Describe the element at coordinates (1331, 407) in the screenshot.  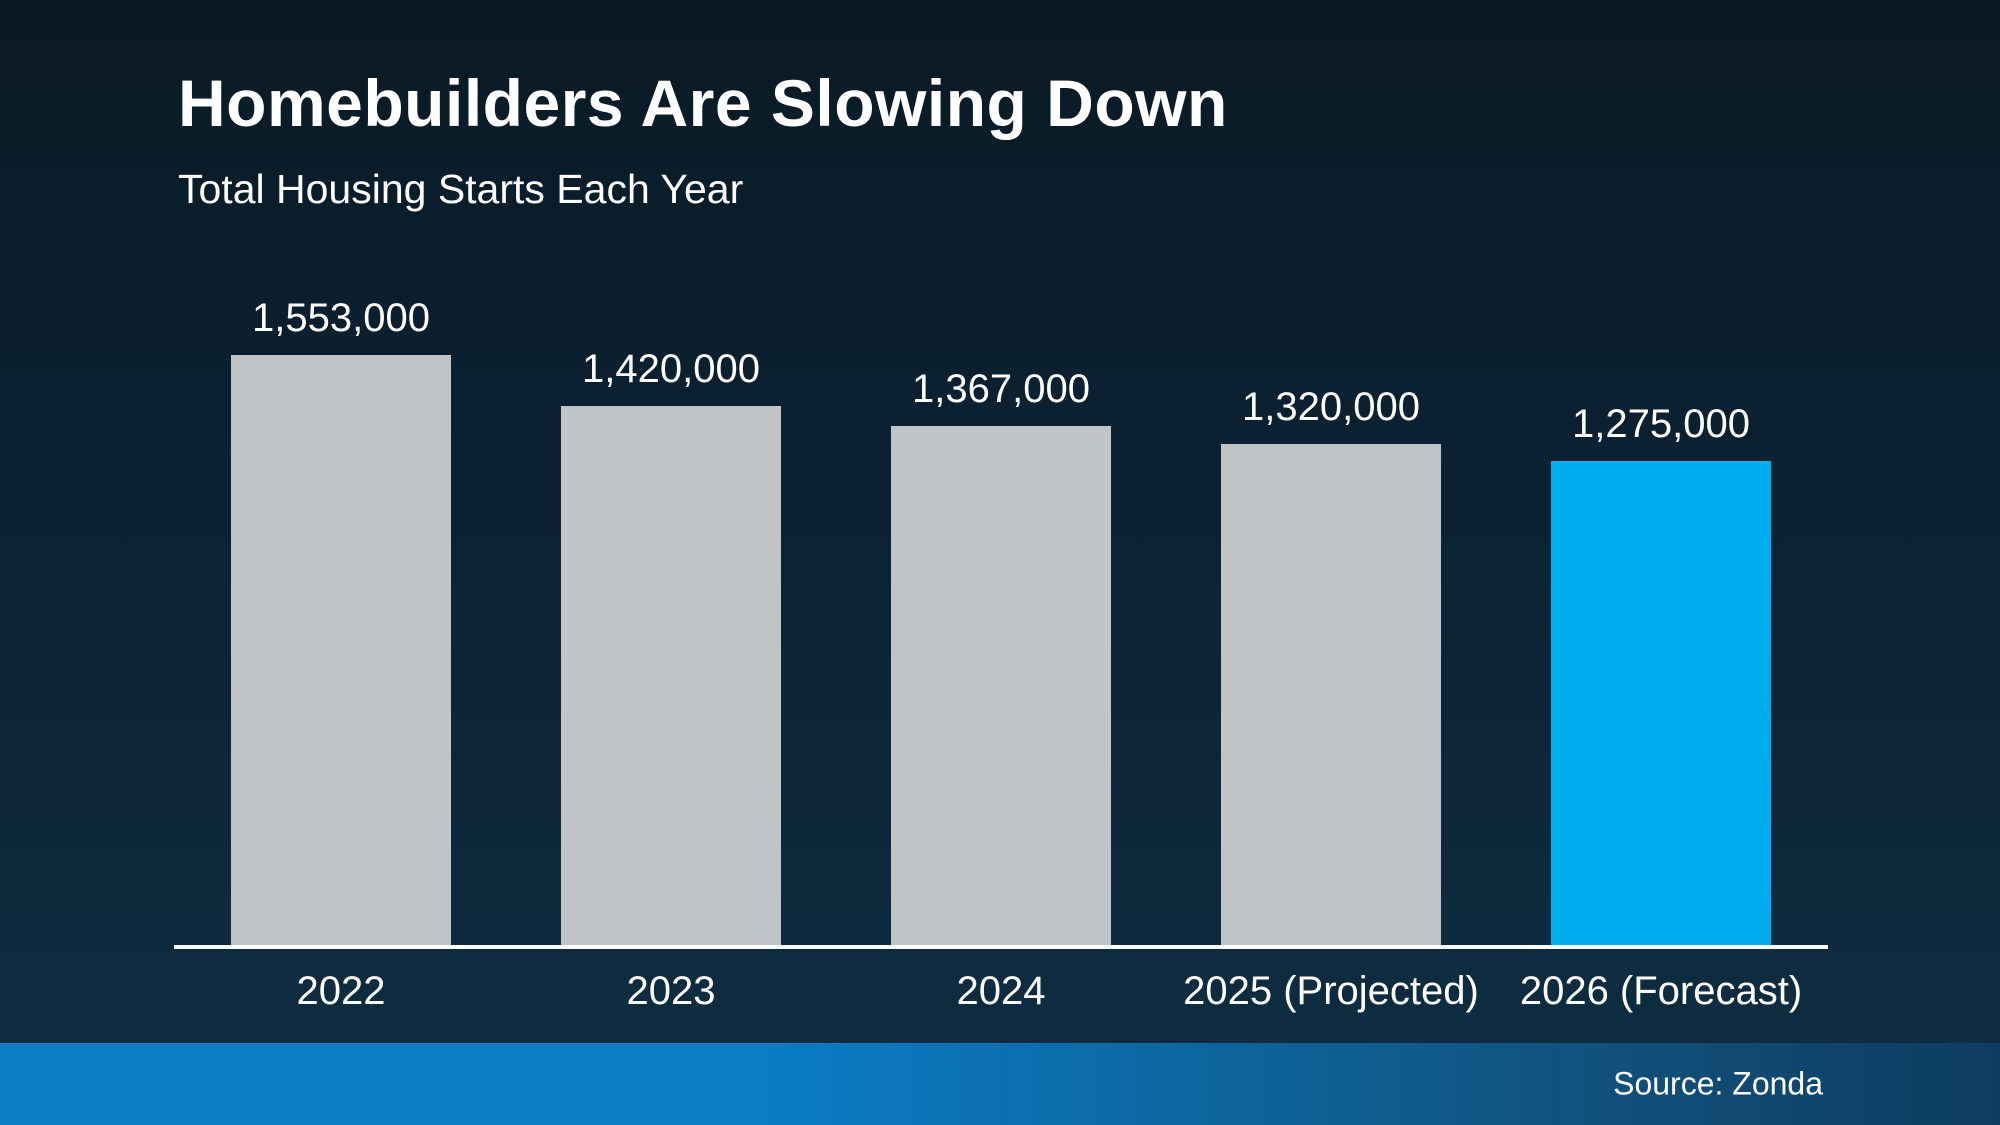
I see `bar-value-label: 1,320,000` at that location.